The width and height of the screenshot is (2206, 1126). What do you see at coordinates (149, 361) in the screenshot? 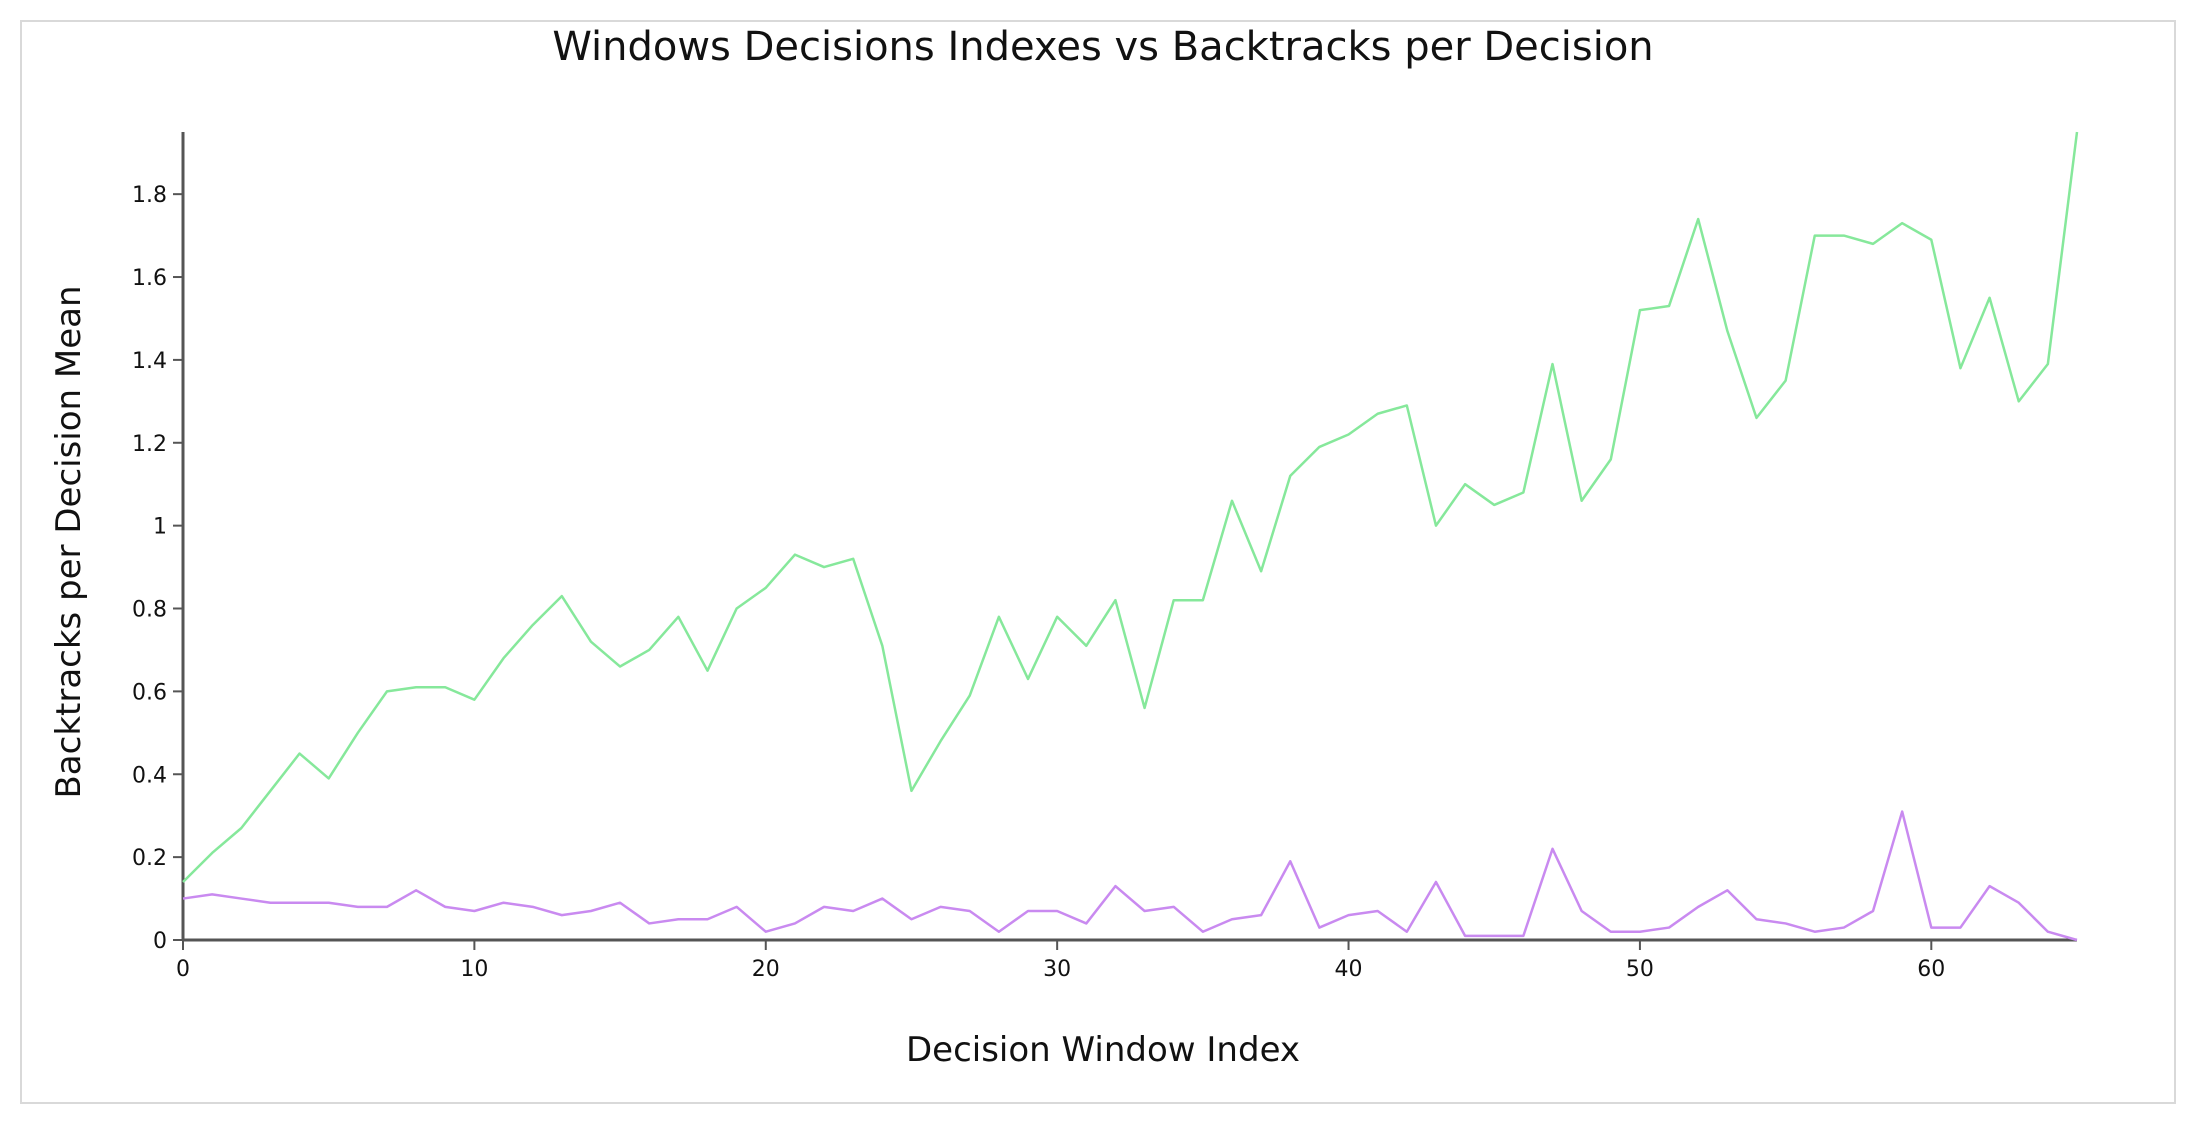
I see `y-tick-label: 1.4` at bounding box center [149, 361].